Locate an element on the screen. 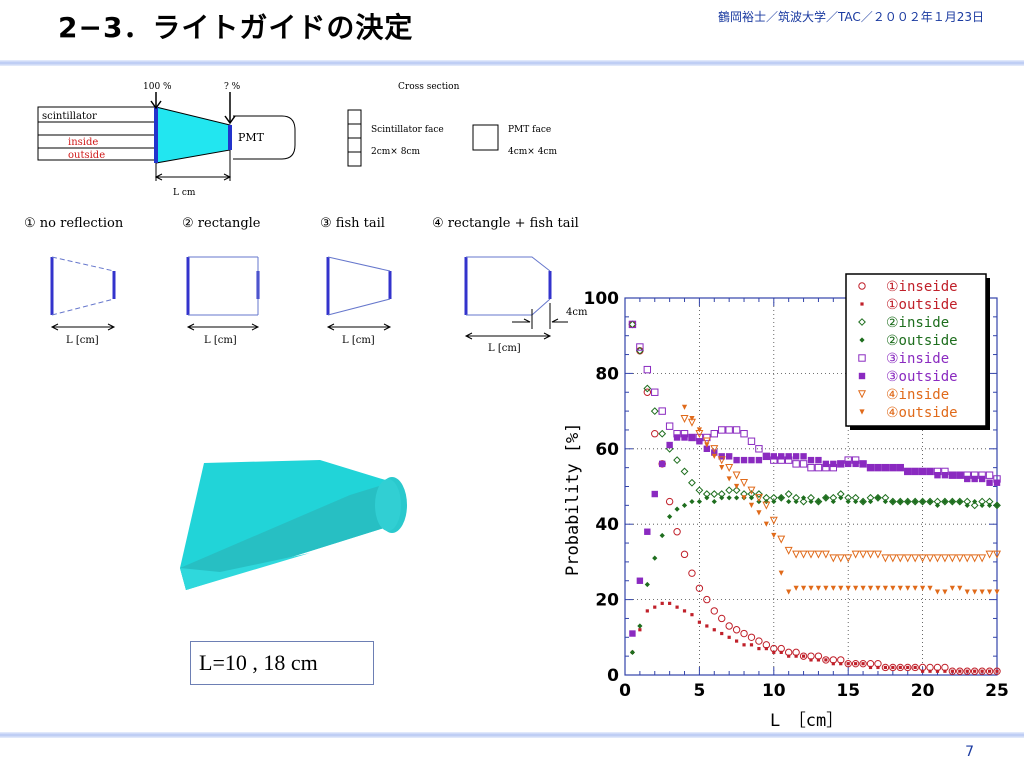 Image resolution: width=1024 pixels, height=768 pixels. scintillator-label: scintillator is located at coordinates (69, 116).